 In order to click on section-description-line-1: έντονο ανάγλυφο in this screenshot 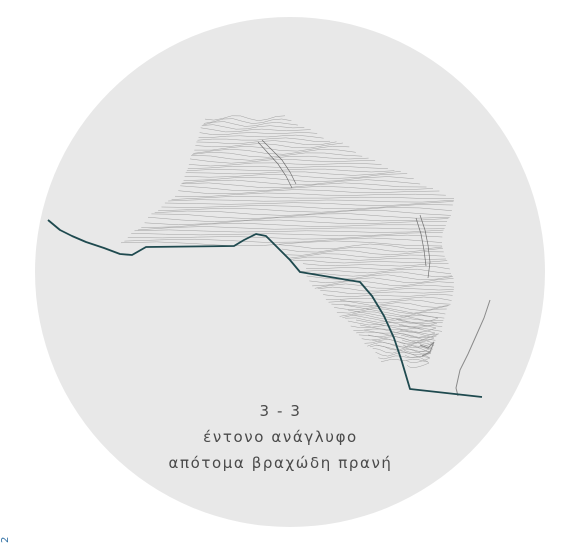, I will do `click(280, 437)`.